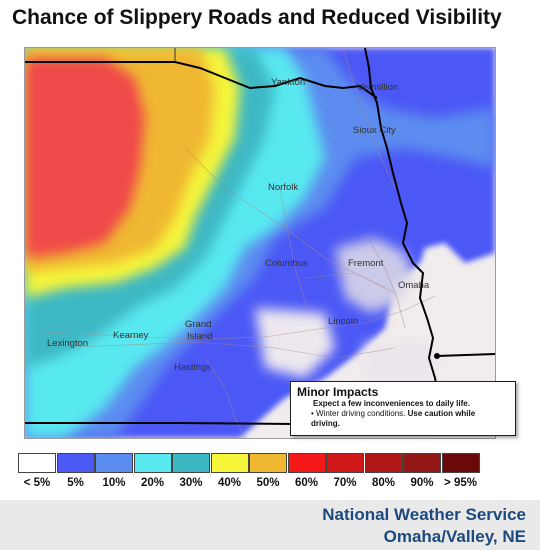 The width and height of the screenshot is (540, 550). Describe the element at coordinates (441, 413) in the screenshot. I see `impact-bullet-caution: Use caution while` at that location.